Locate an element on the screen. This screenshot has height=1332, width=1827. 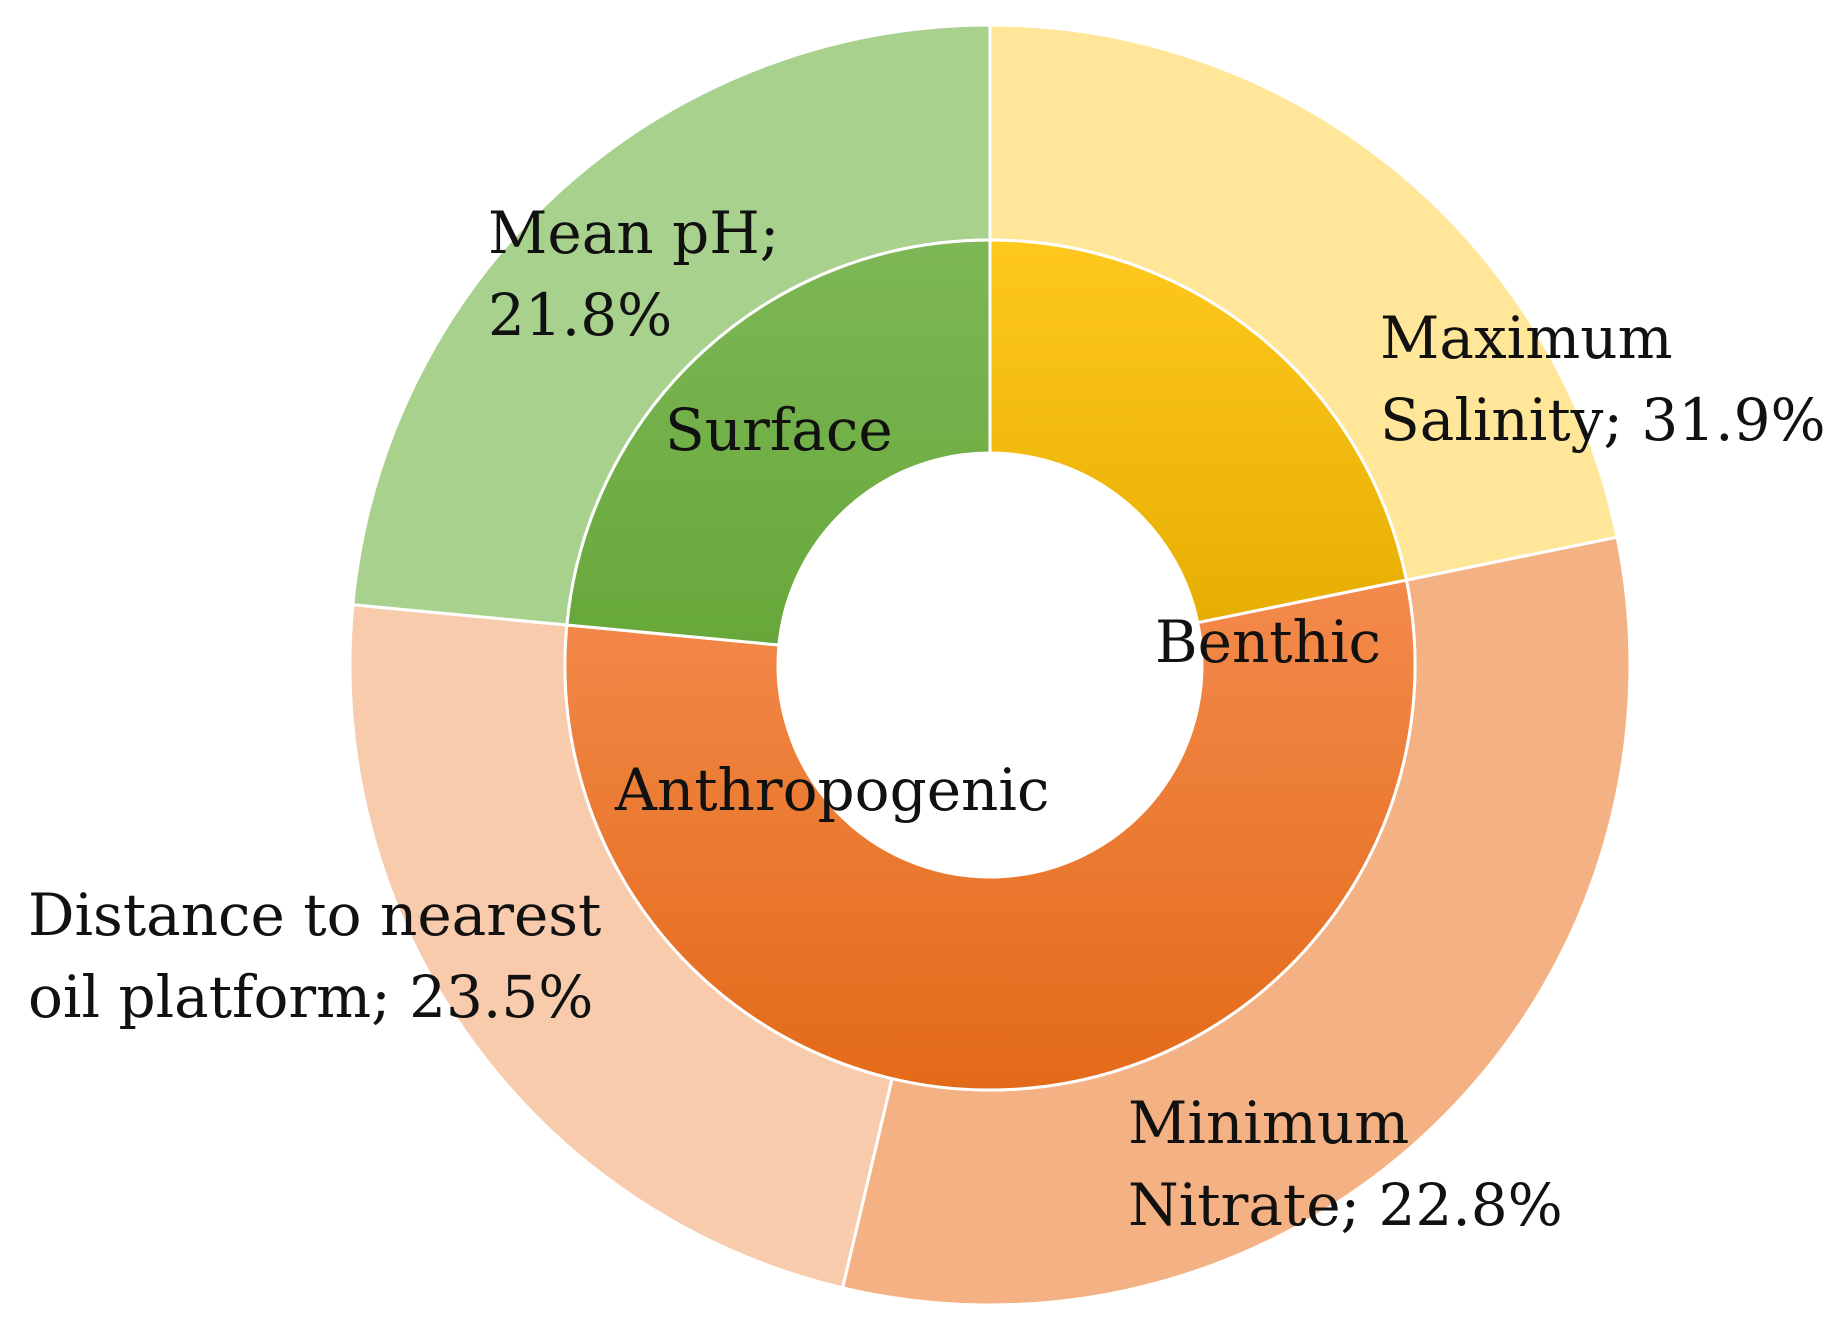
outer-label-distance-to-nearest-oil-platform-line-2: oil platform; 23.5% is located at coordinates (310, 997).